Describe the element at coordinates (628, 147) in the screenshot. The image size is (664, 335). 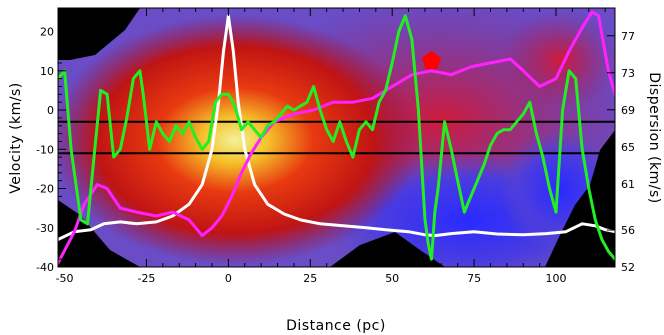
I see `y-right-tick-label: 65` at that location.